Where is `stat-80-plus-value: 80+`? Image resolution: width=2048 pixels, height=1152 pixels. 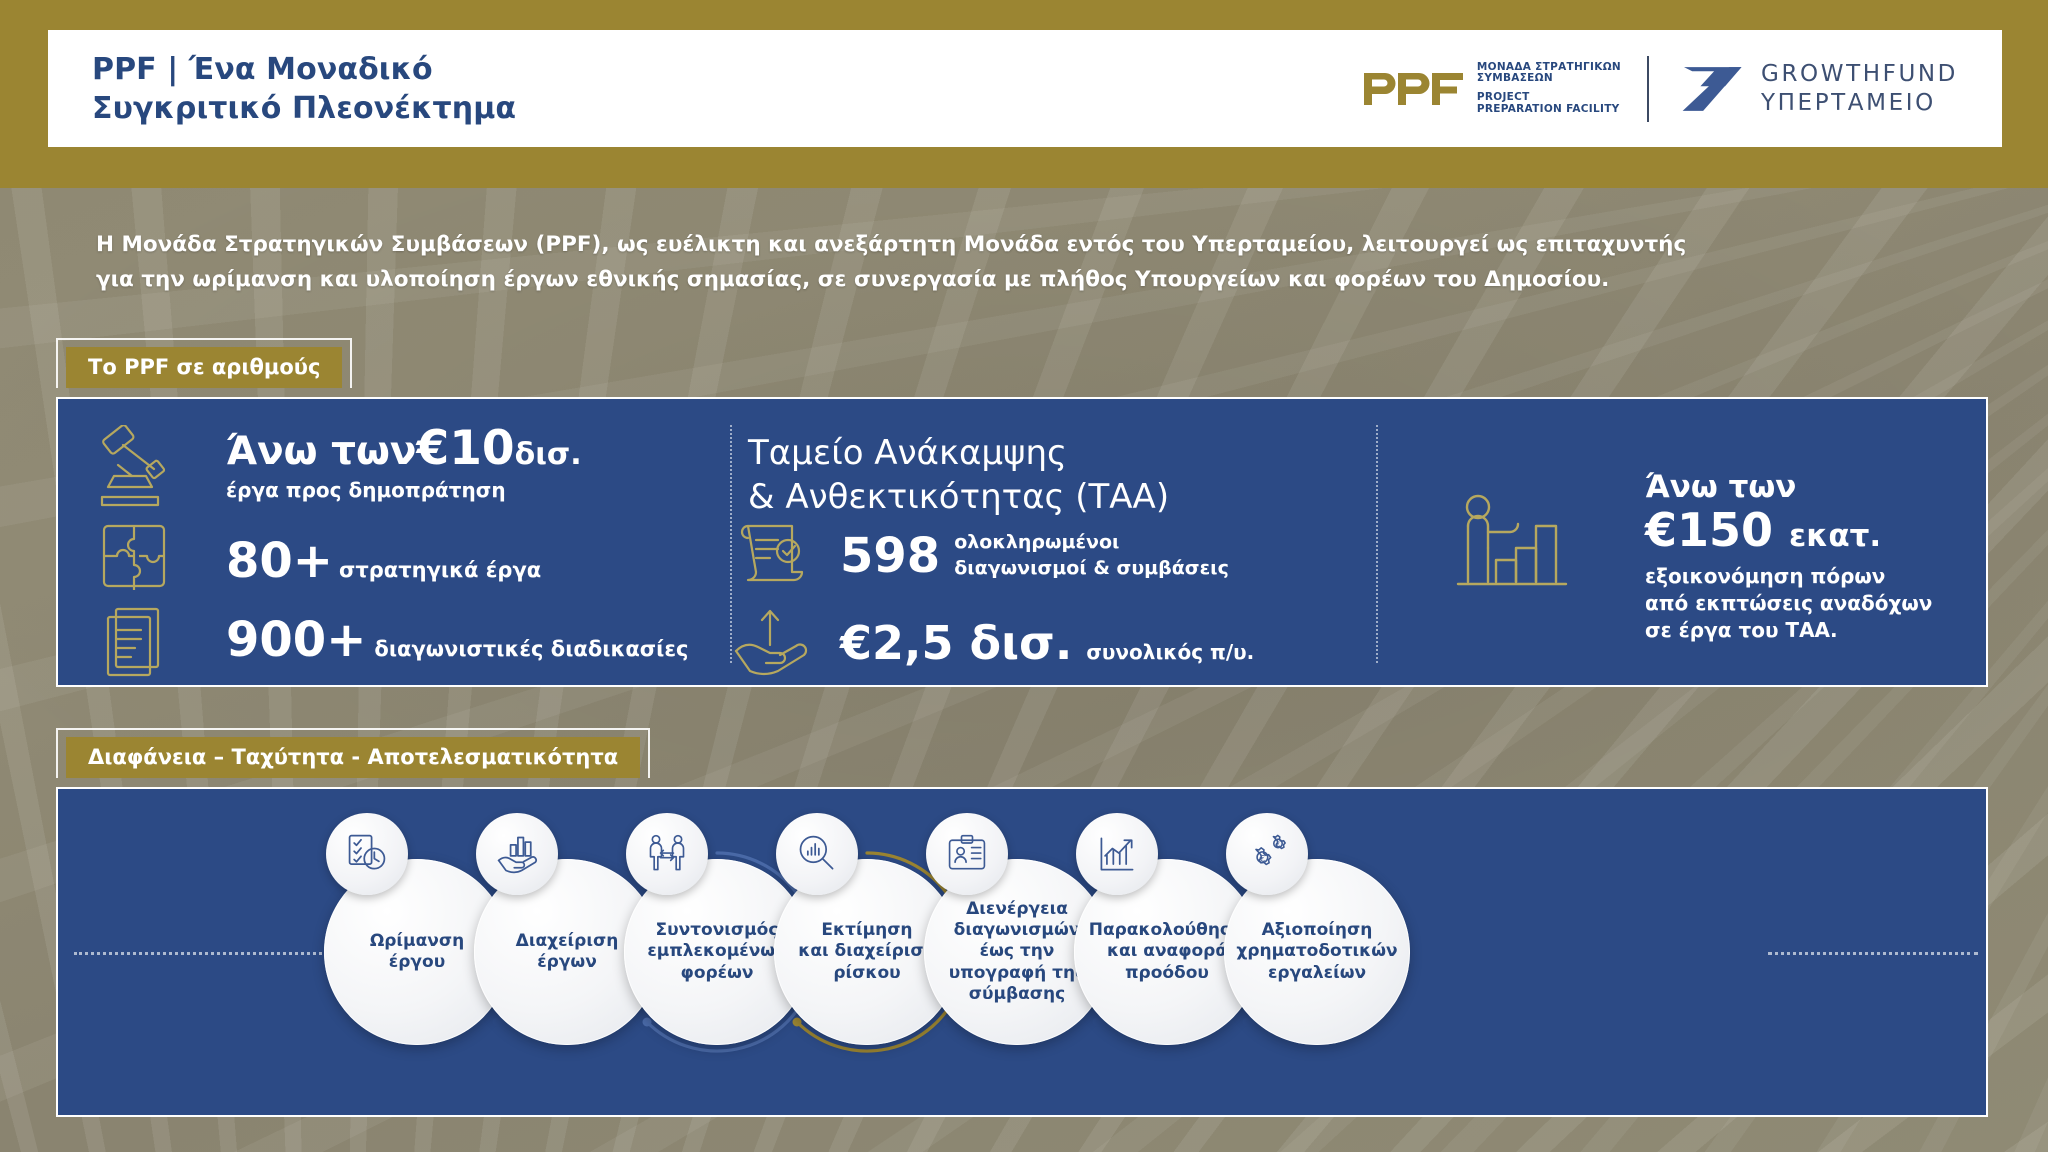 stat-80-plus-value: 80+ is located at coordinates (280, 561).